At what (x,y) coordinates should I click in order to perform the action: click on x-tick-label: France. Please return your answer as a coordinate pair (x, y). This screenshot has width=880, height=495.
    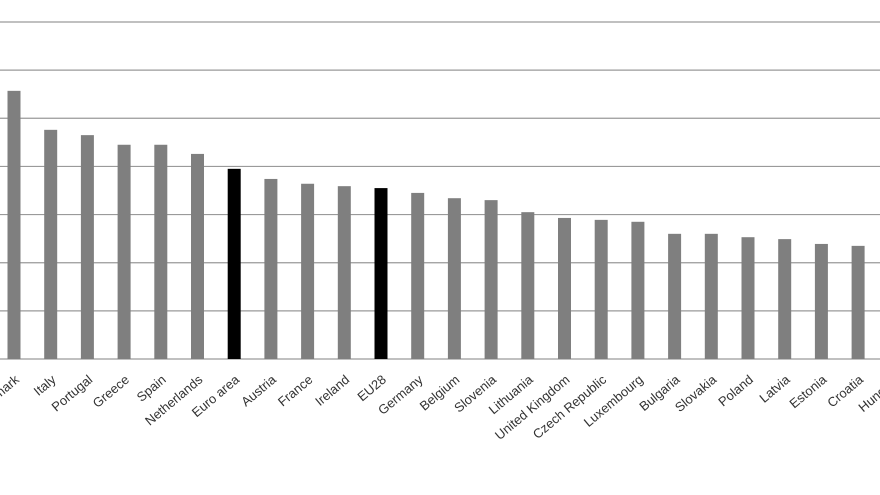
    Looking at the image, I should click on (295, 391).